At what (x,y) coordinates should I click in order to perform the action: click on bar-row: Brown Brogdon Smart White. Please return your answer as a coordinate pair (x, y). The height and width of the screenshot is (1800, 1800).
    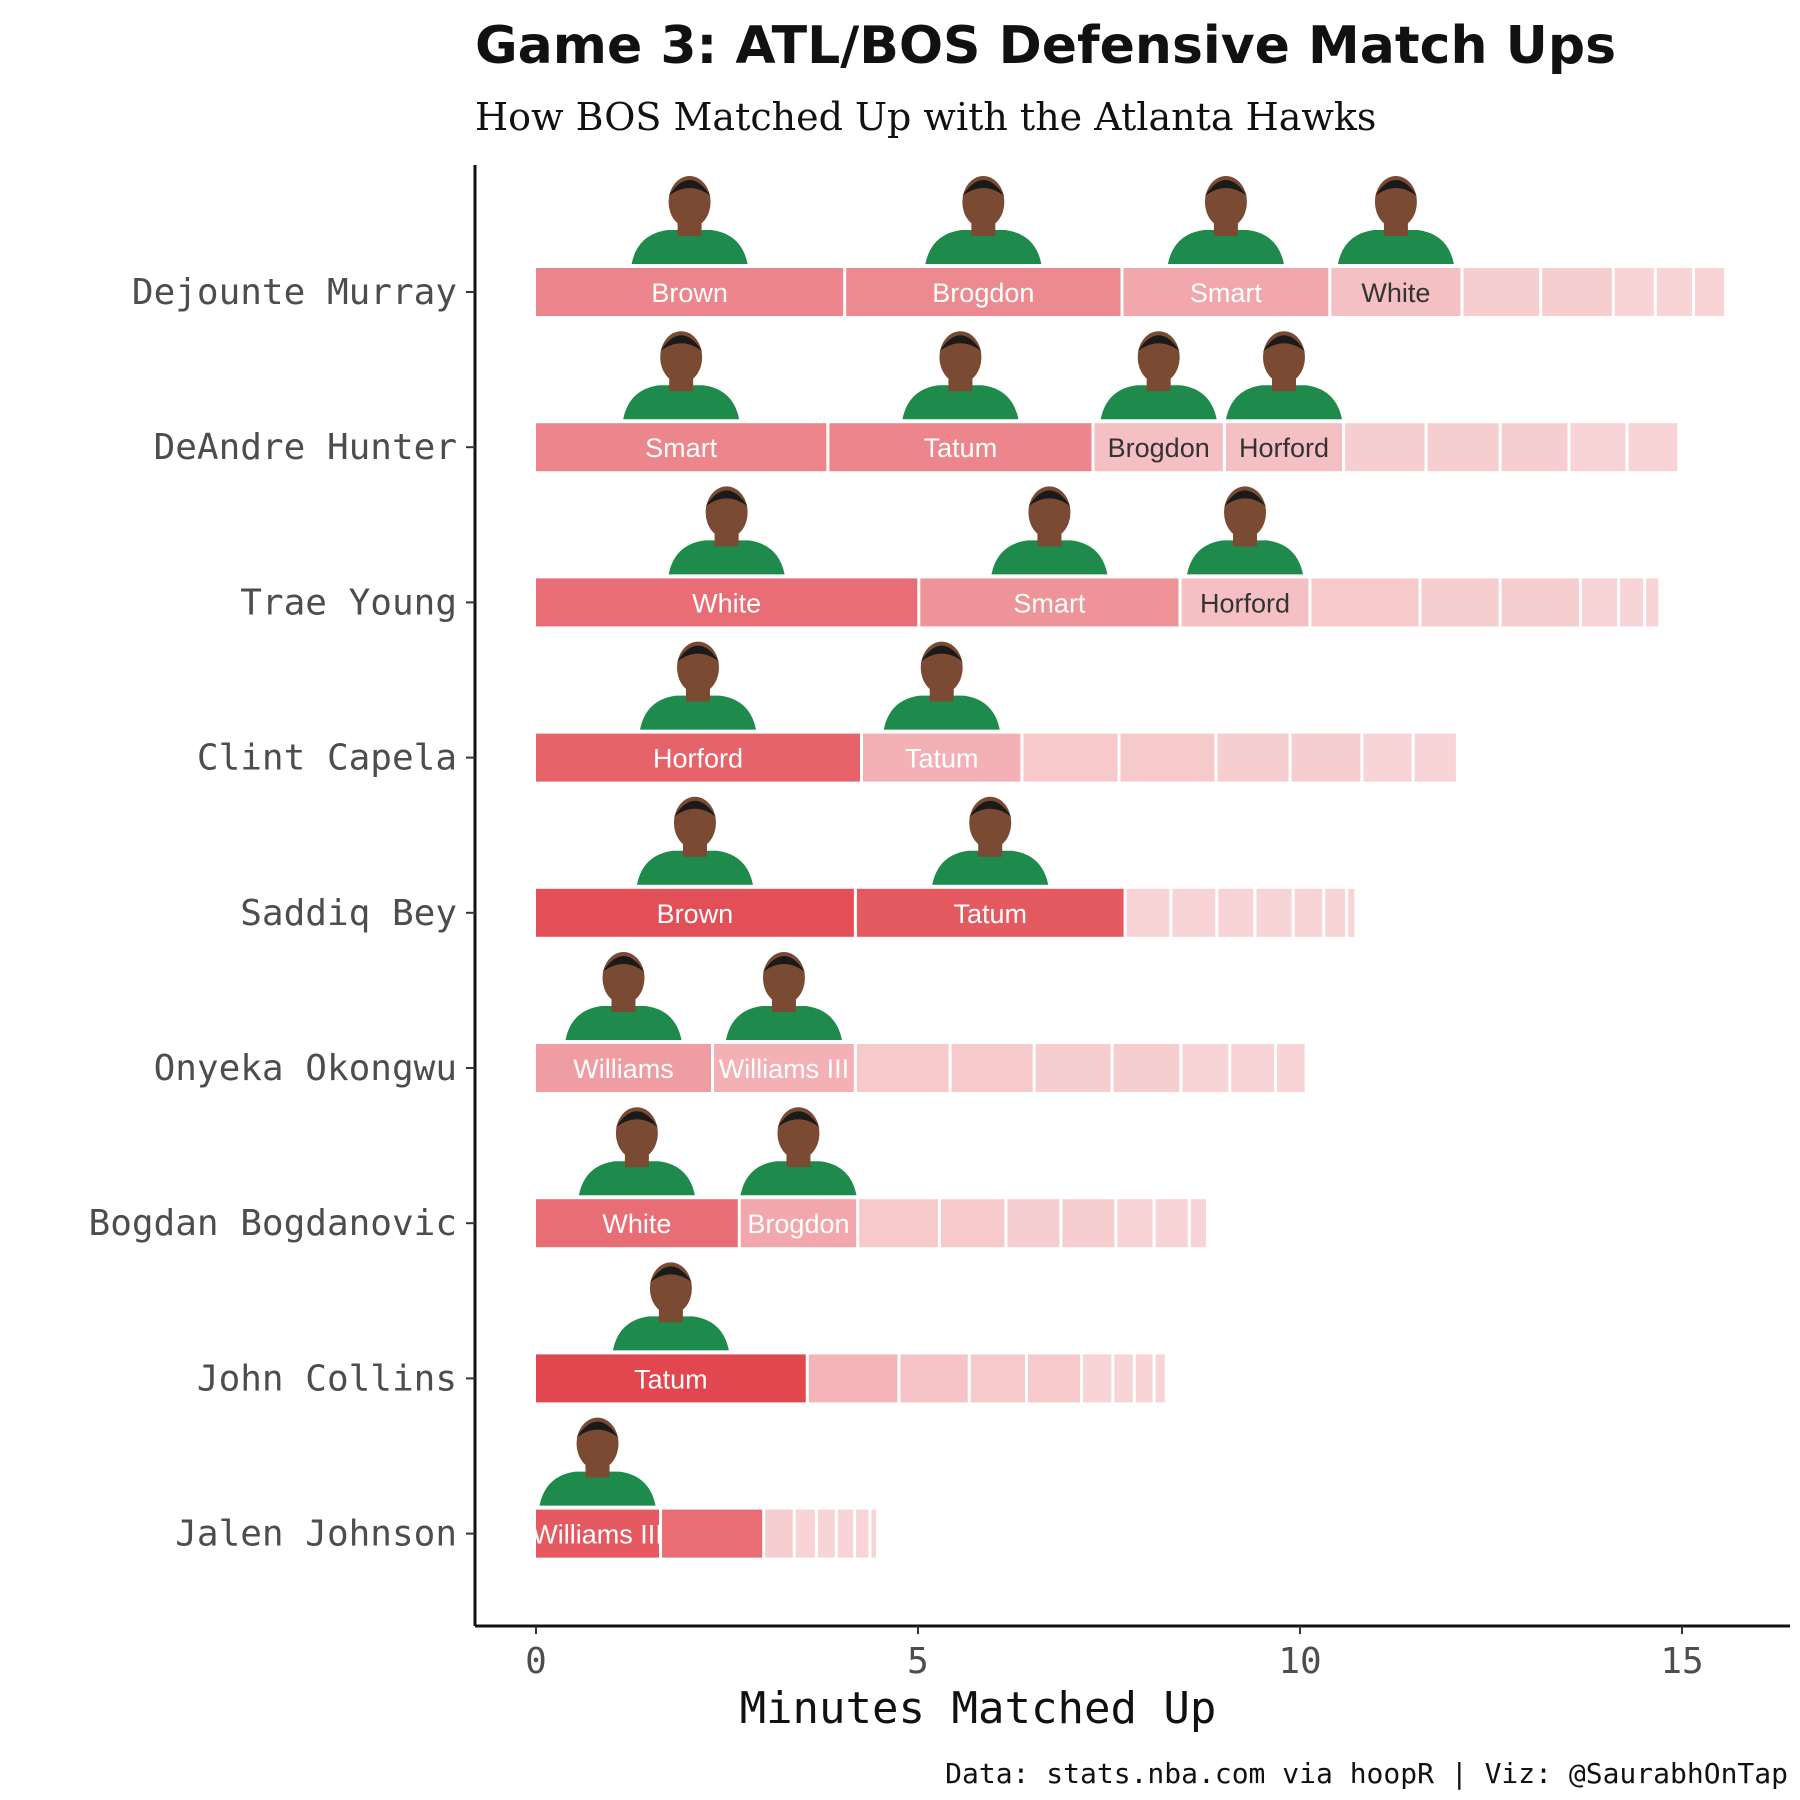
    Looking at the image, I should click on (1130, 246).